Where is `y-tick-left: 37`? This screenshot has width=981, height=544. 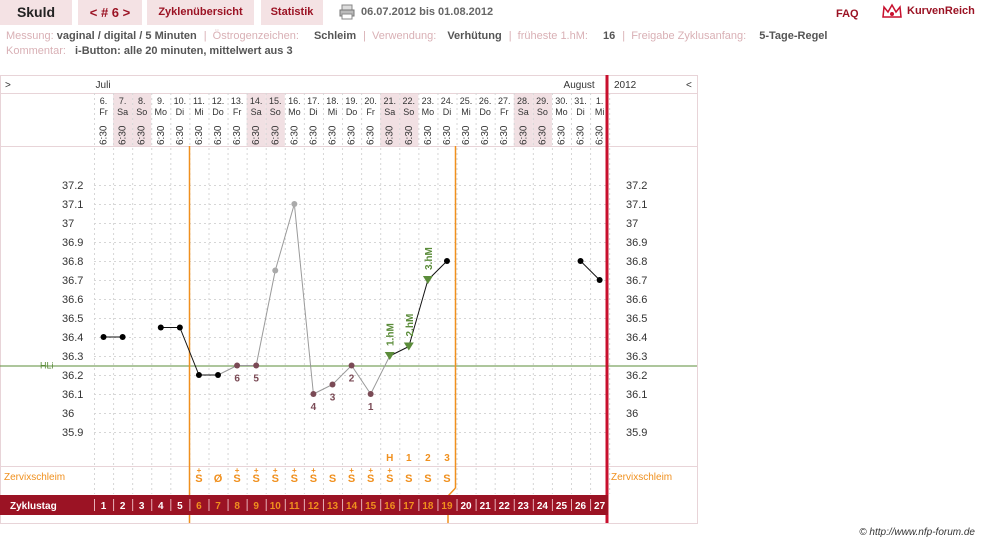 y-tick-left: 37 is located at coordinates (68, 224).